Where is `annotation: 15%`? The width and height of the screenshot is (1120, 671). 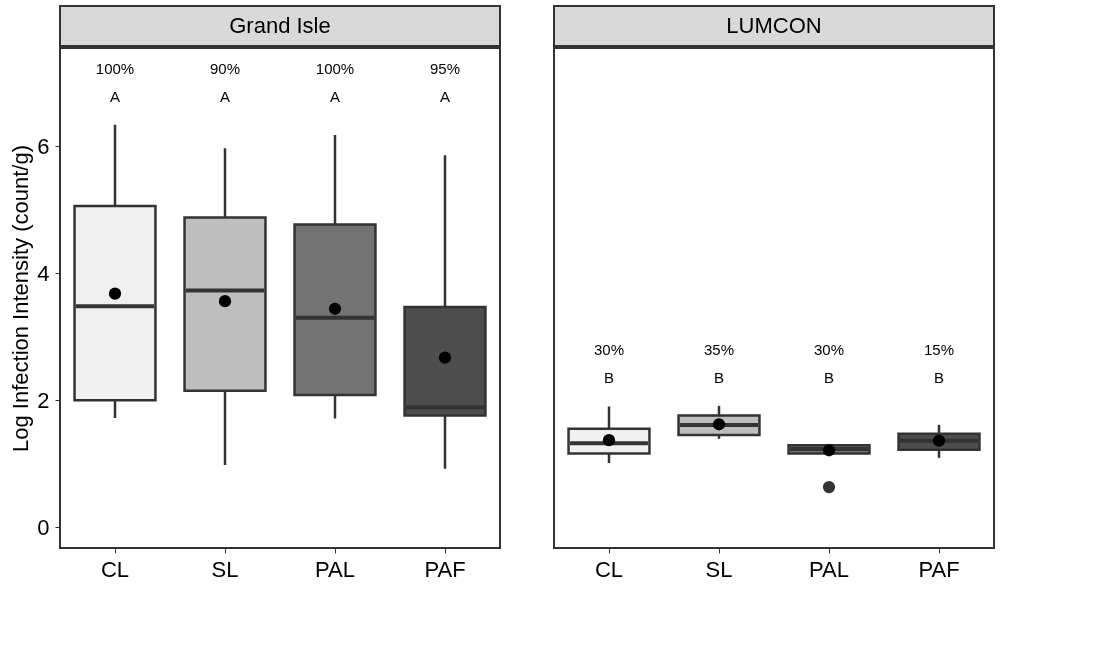
annotation: 15% is located at coordinates (939, 349).